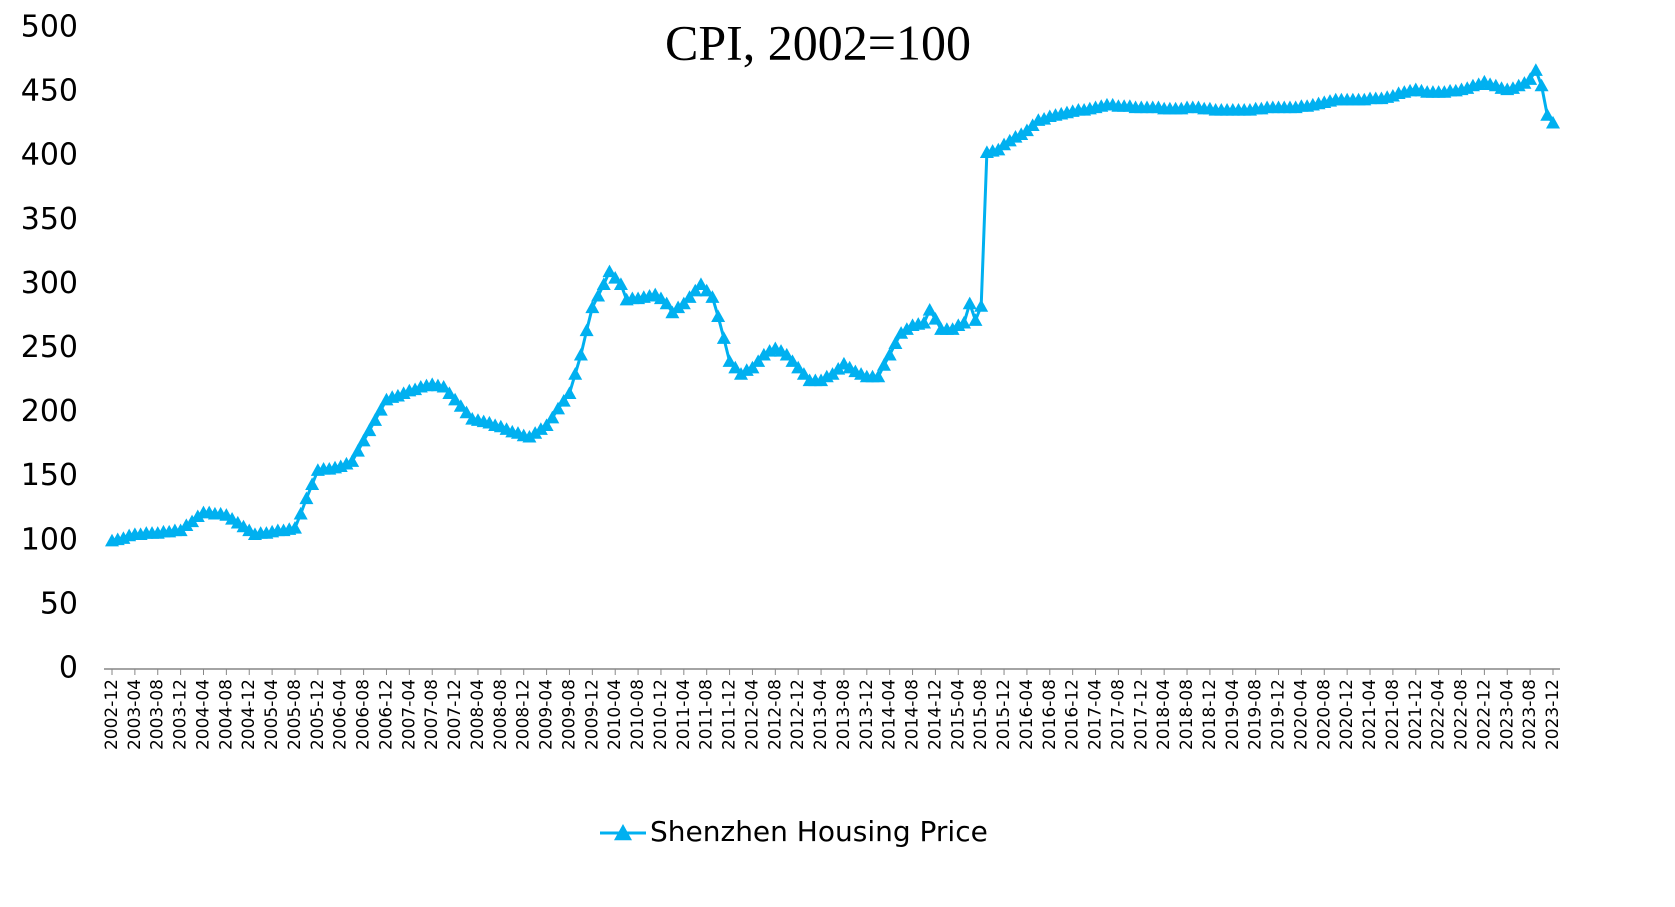 The width and height of the screenshot is (1675, 907). Describe the element at coordinates (1187, 714) in the screenshot. I see `x-tick-label: 2018-08` at that location.